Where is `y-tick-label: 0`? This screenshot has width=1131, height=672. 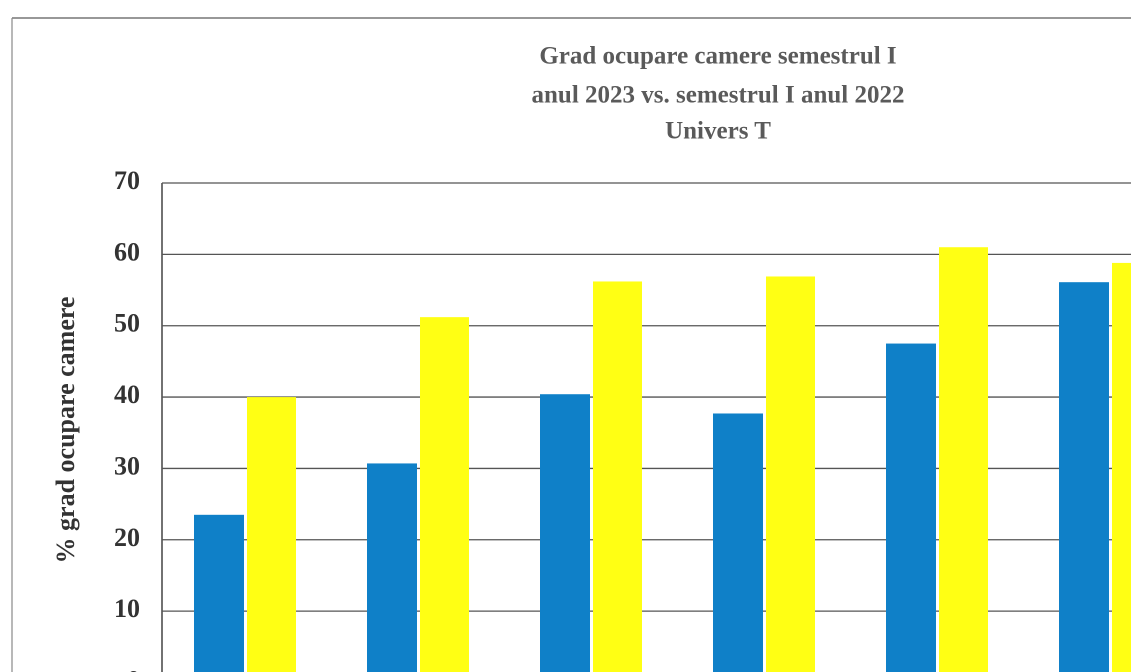 y-tick-label: 0 is located at coordinates (133, 668).